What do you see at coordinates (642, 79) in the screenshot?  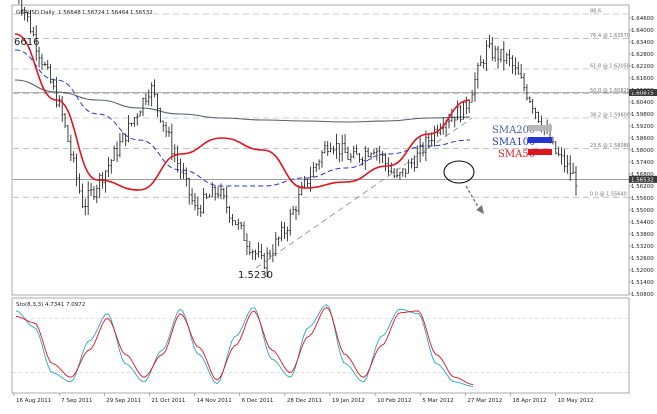 I see `price-tick-label: 1.61600` at bounding box center [642, 79].